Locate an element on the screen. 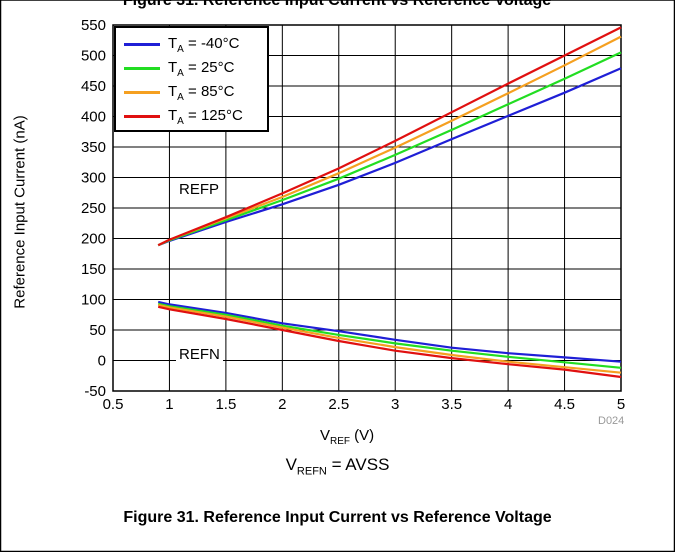 This screenshot has height=552, width=675. condition-text: VREFN = AVSS is located at coordinates (337, 466).